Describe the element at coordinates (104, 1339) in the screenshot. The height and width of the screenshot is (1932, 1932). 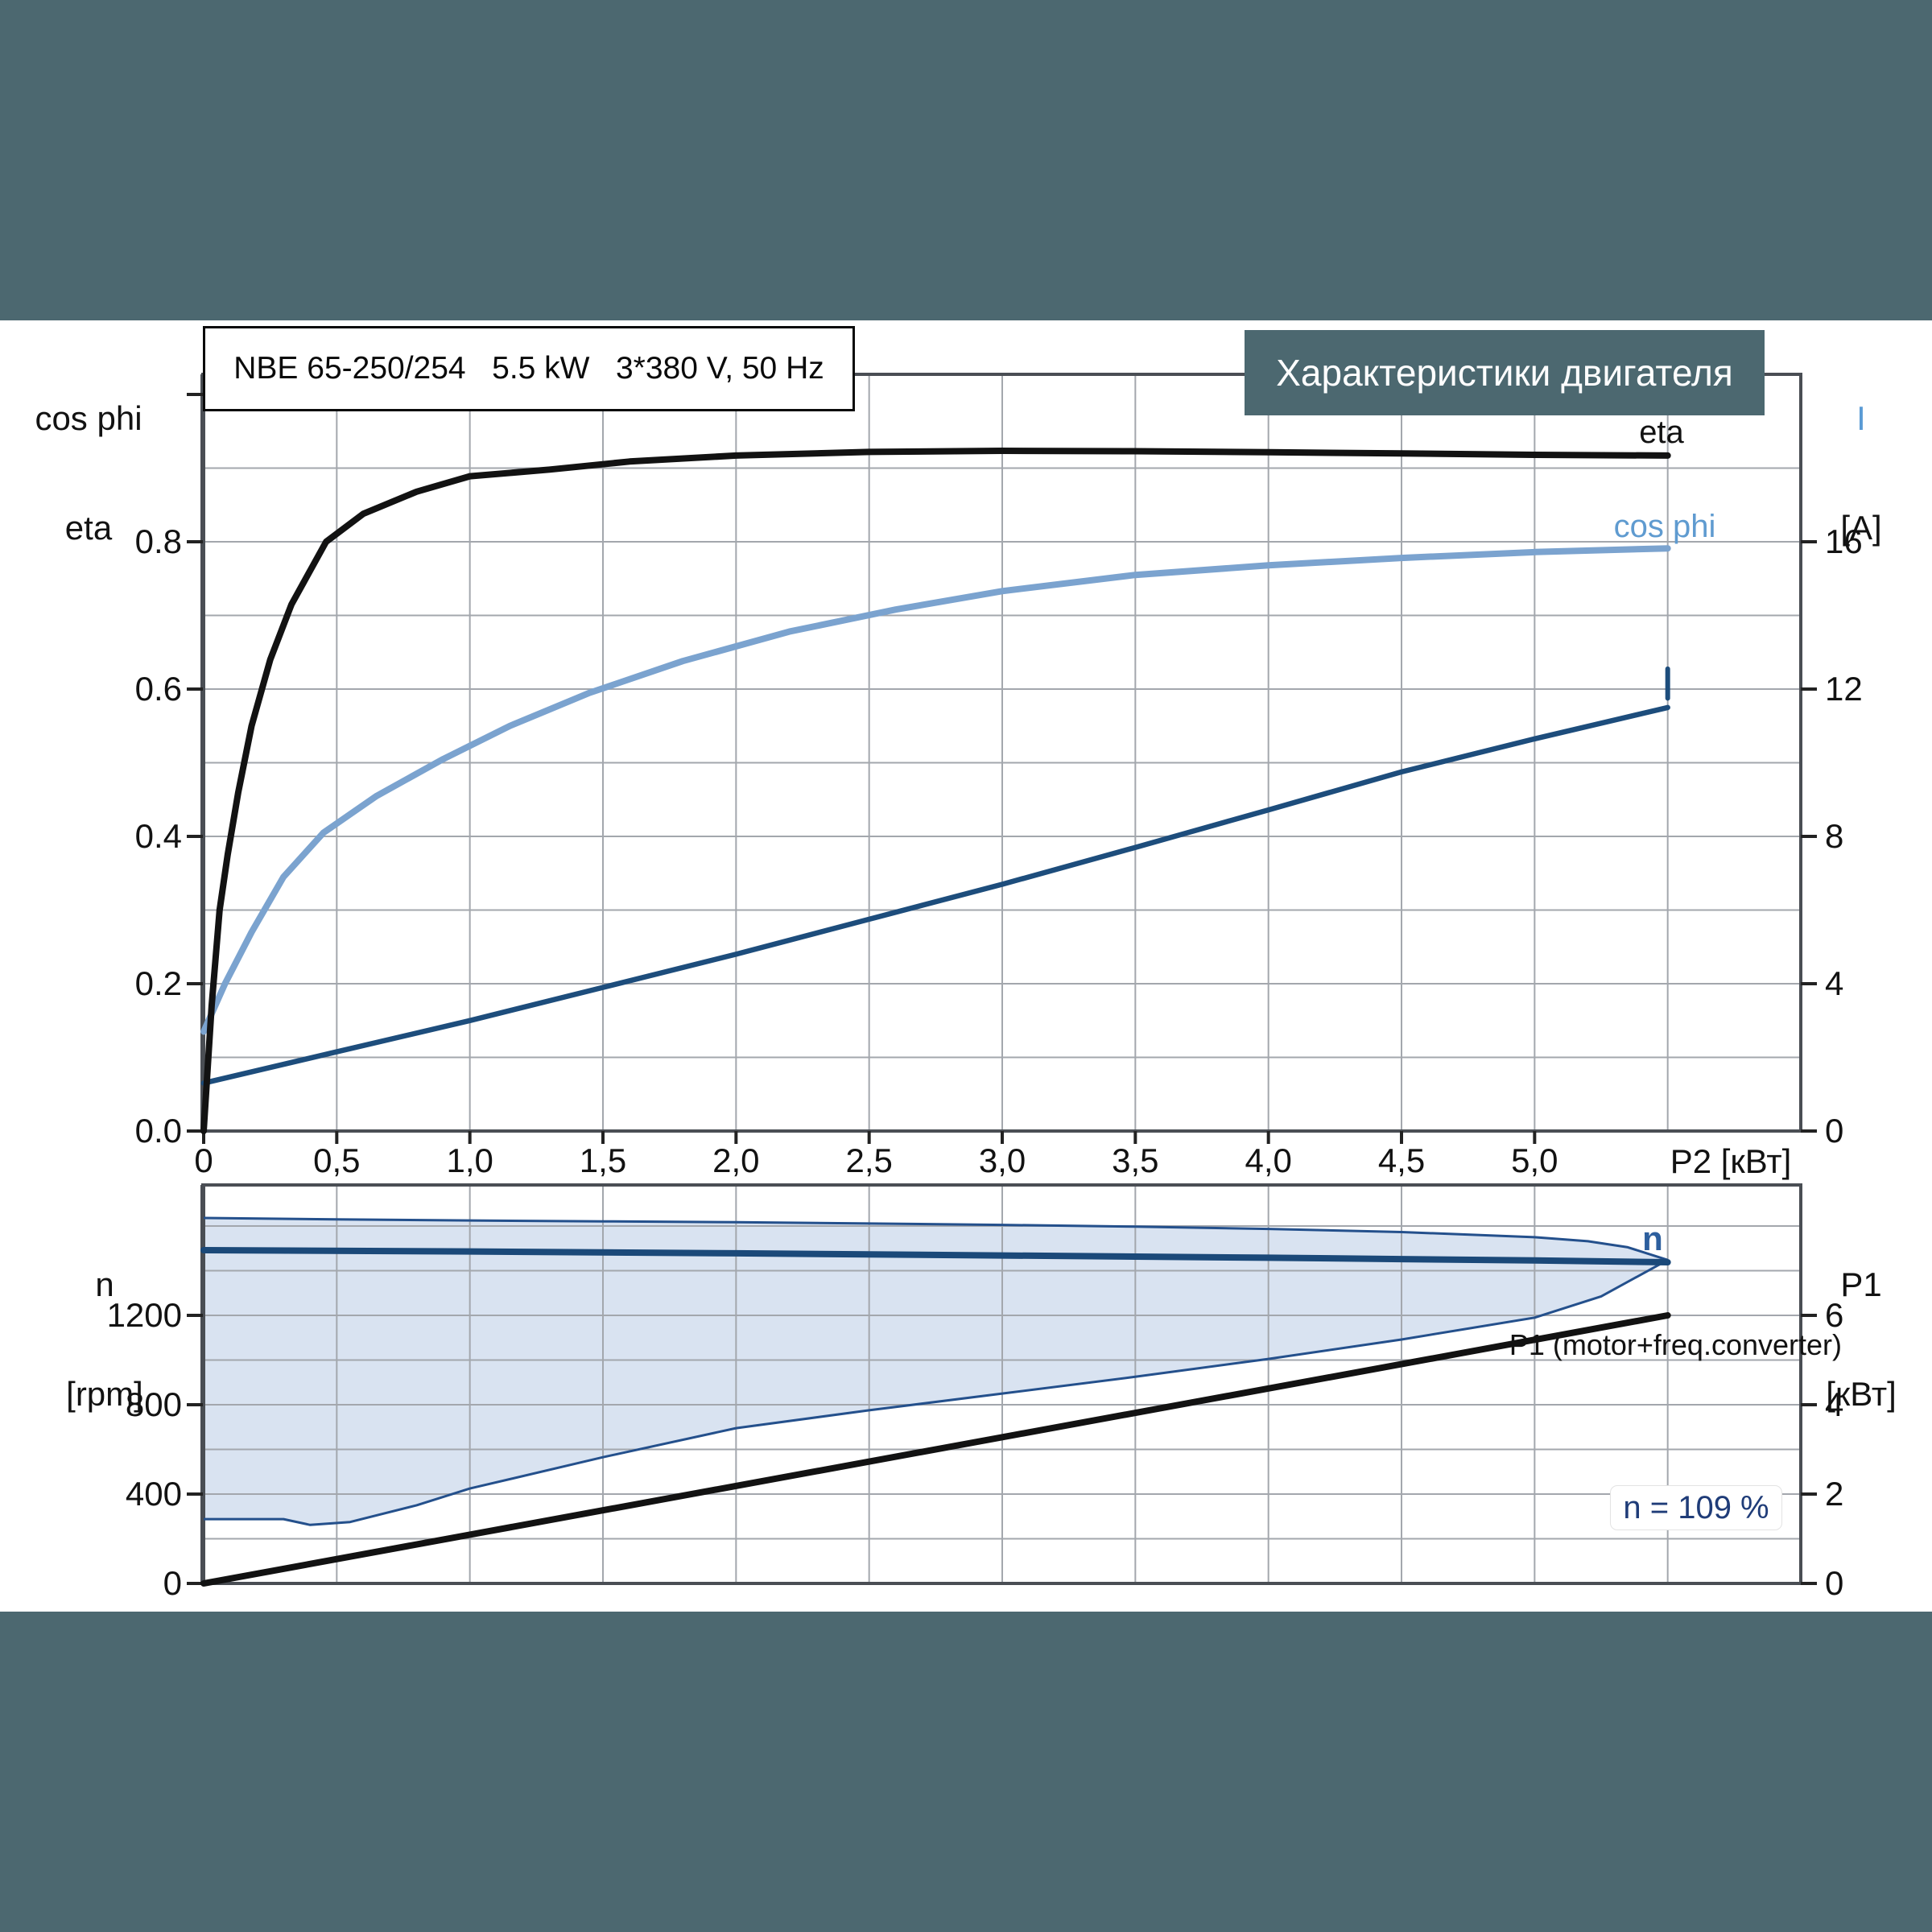
I see `bottom-left-axis-header: n [rpm]` at that location.